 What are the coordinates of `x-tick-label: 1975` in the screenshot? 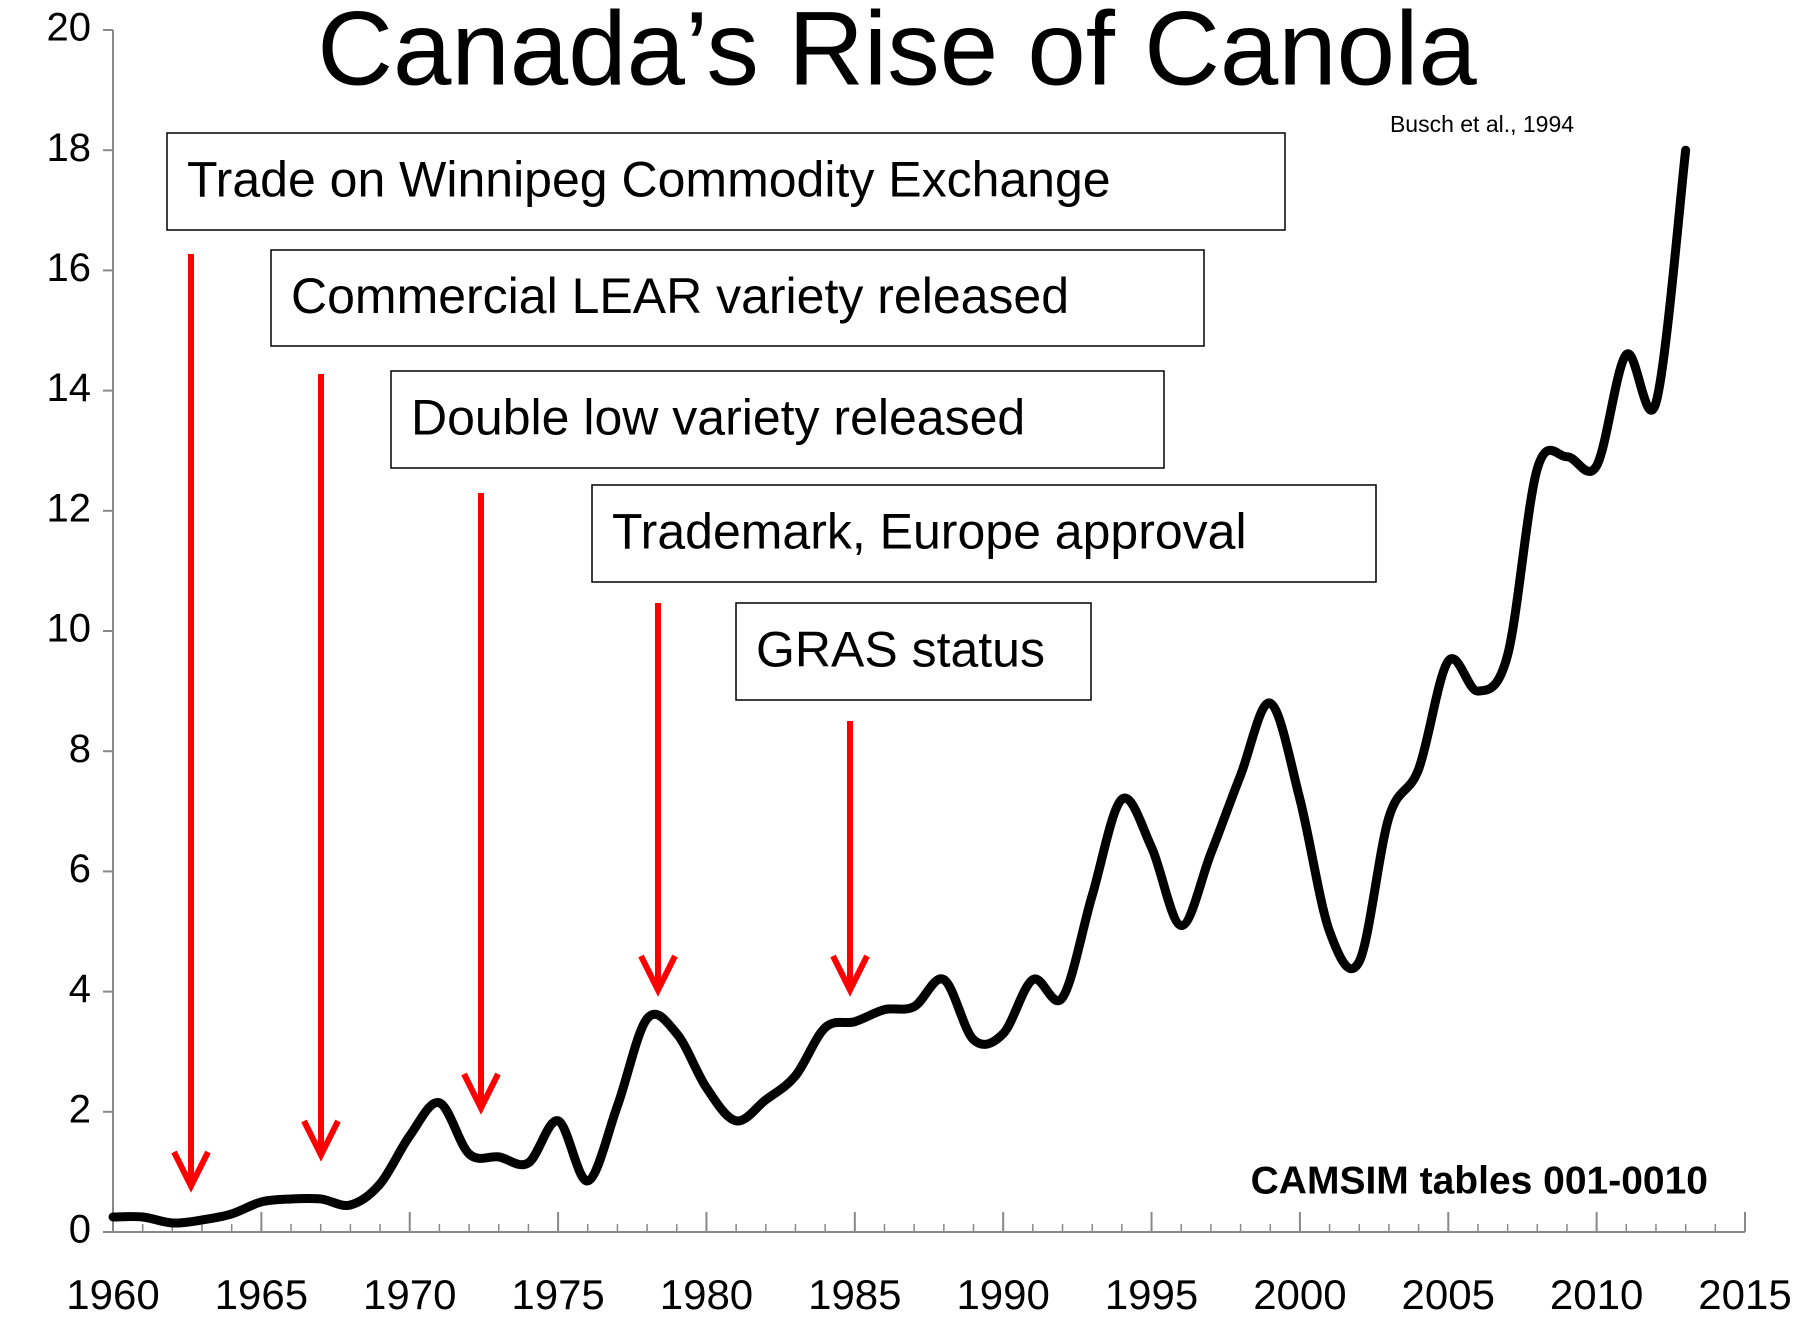 It's located at (557, 1294).